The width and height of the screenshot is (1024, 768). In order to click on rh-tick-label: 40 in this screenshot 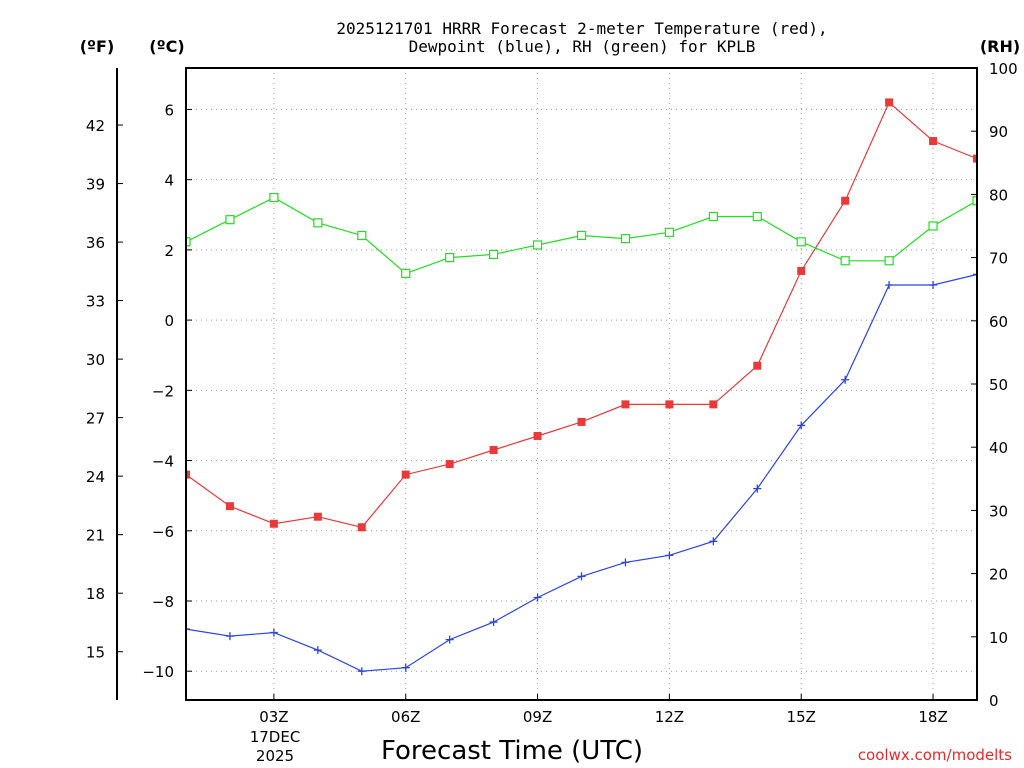, I will do `click(998, 448)`.